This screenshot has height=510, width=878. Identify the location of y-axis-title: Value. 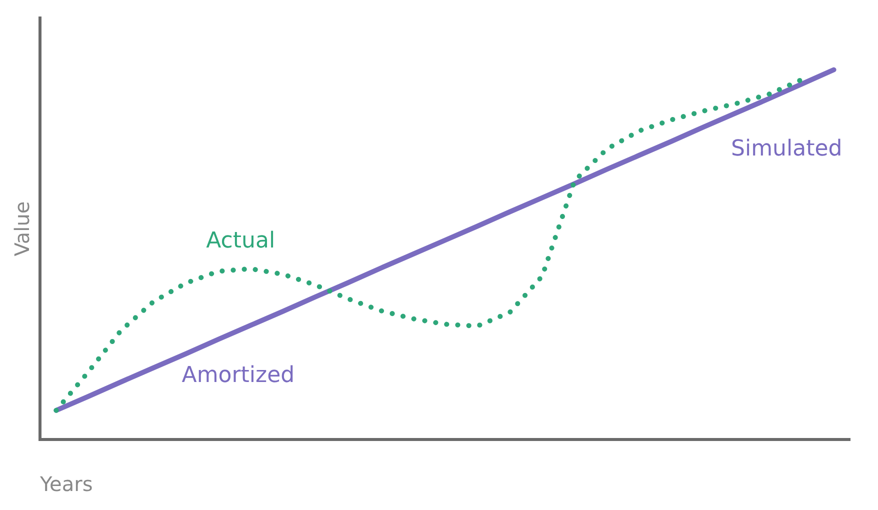
(22, 228).